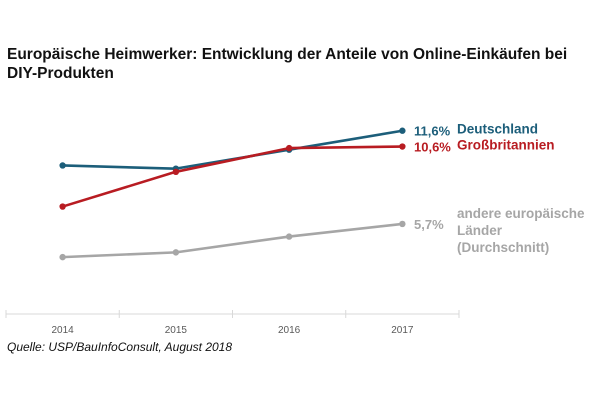  Describe the element at coordinates (63, 330) in the screenshot. I see `x-tick-label: 2014` at that location.